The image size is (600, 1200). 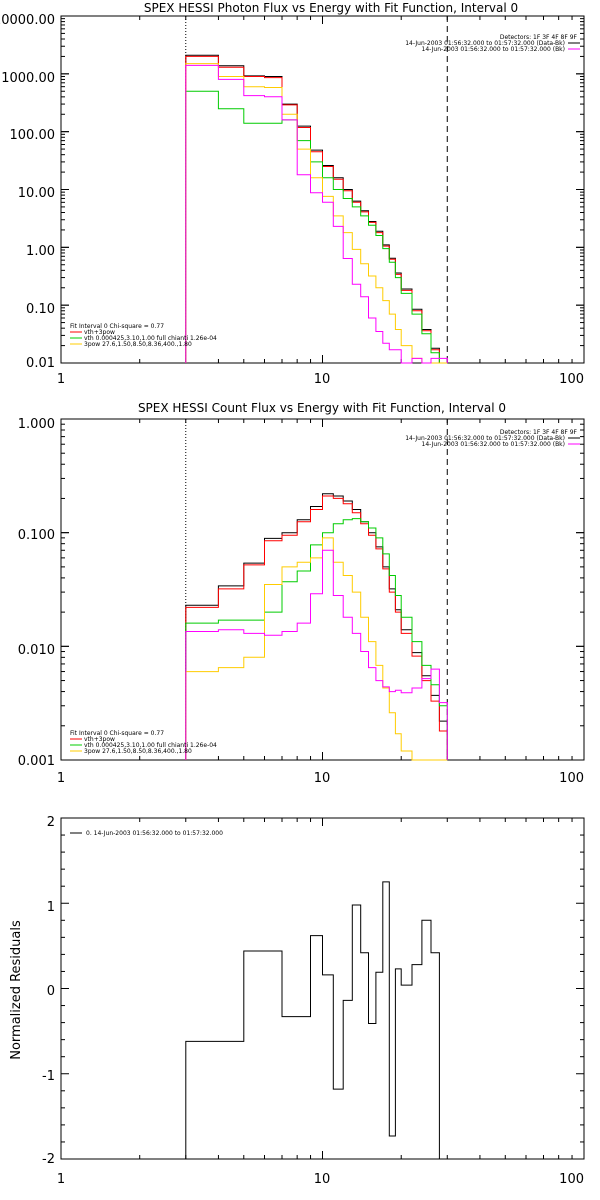 What do you see at coordinates (40, 363) in the screenshot?
I see `y-tick-label: 0.01` at bounding box center [40, 363].